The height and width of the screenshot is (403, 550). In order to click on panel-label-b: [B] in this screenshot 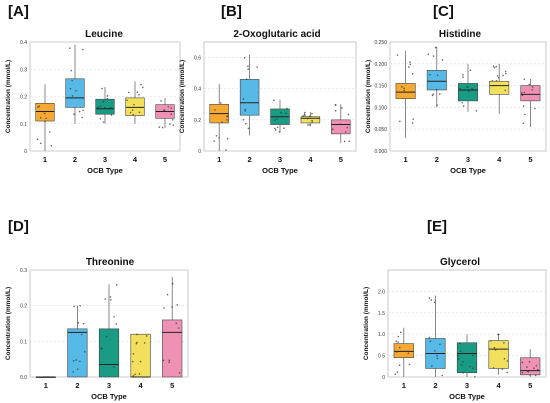, I will do `click(231, 11)`.